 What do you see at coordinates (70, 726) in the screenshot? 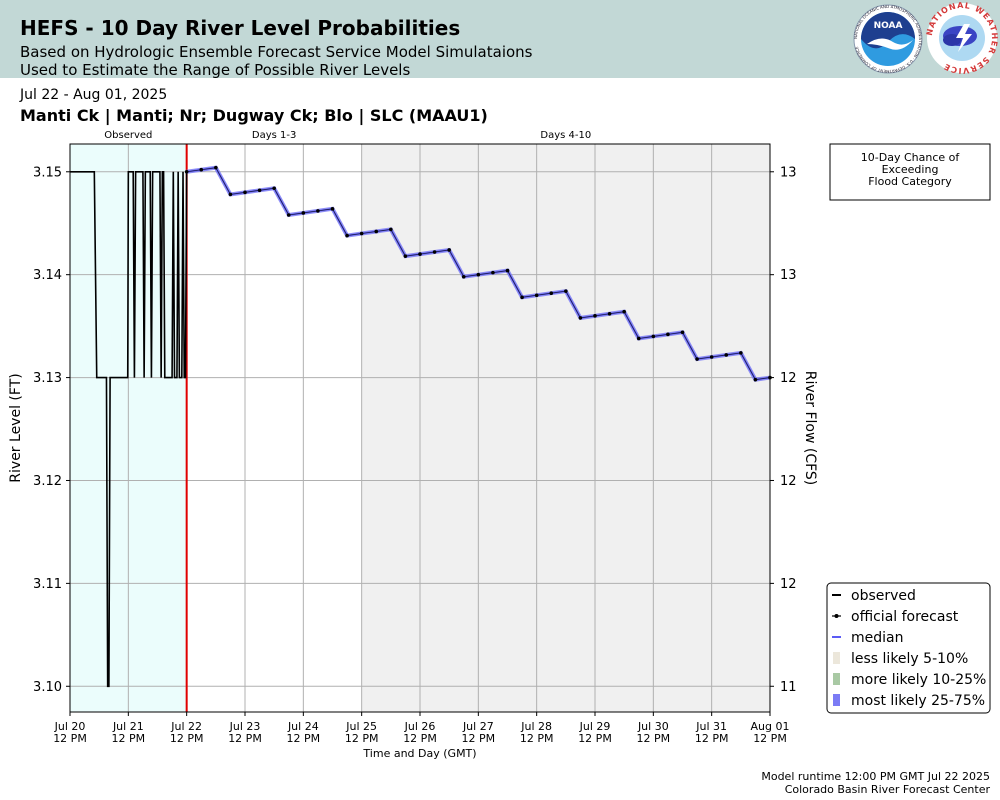
I see `x-tick-label-date: Jul 20` at bounding box center [70, 726].